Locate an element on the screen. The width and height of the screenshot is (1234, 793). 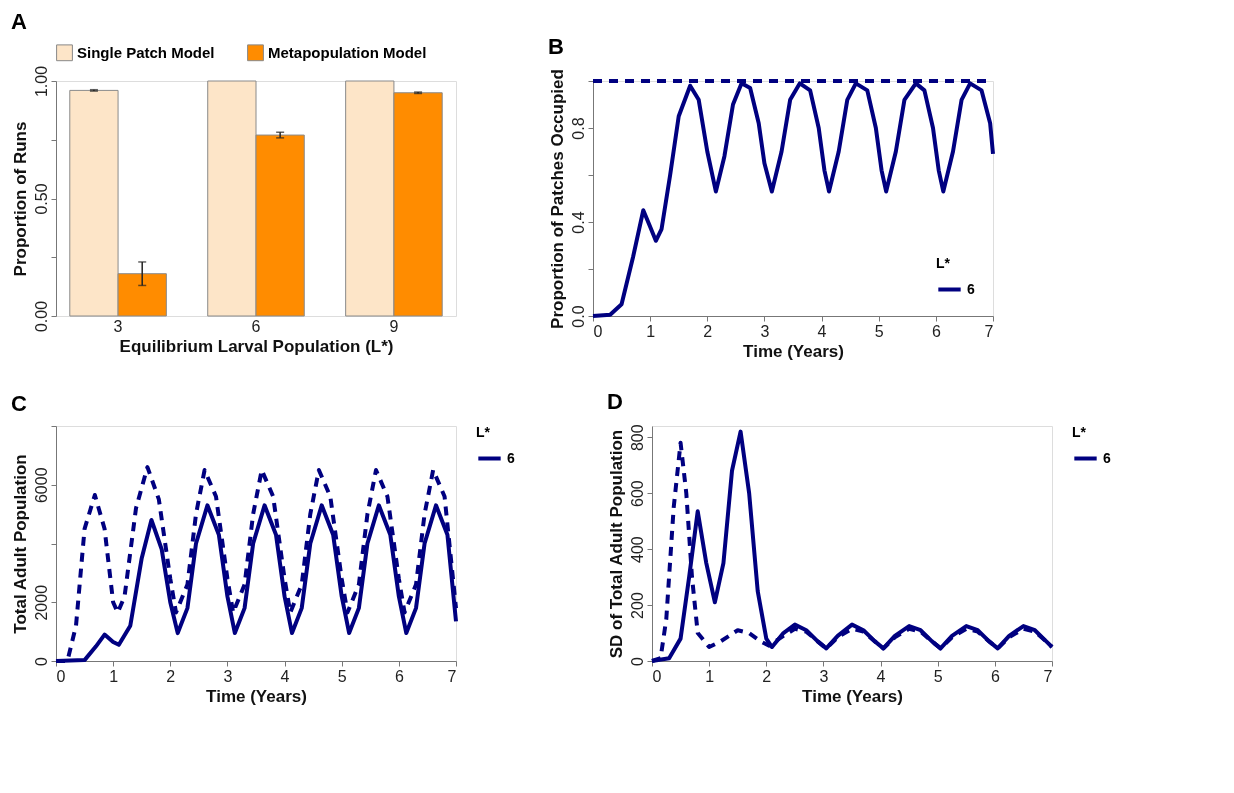
chart-title: C is located at coordinates (19, 403).